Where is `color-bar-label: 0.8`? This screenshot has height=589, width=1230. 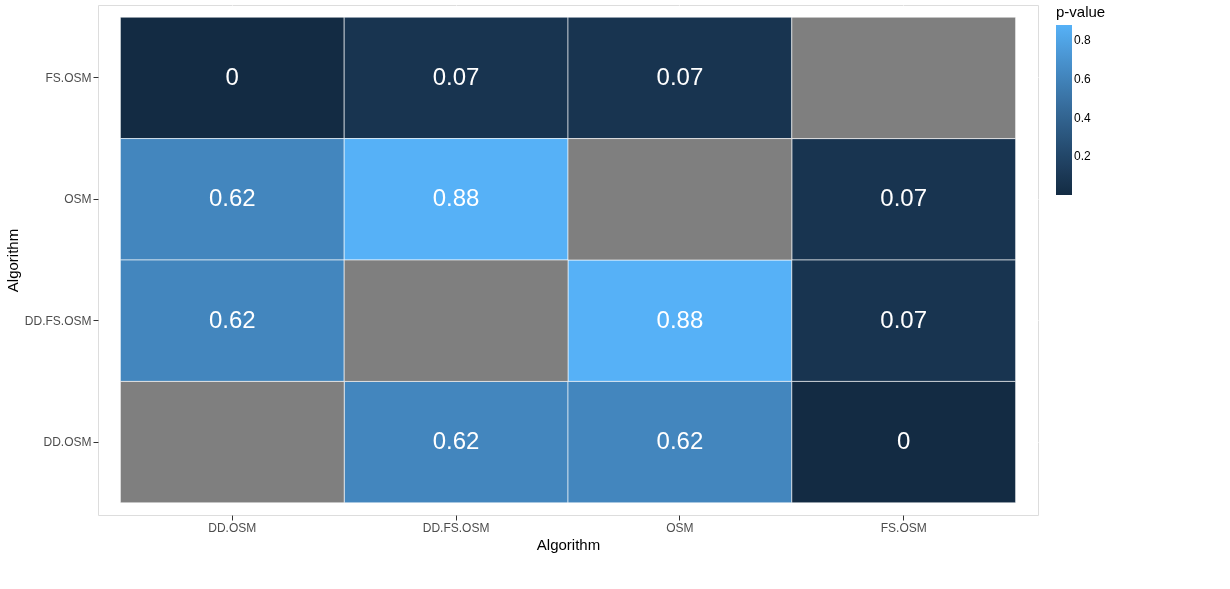 color-bar-label: 0.8 is located at coordinates (1083, 40).